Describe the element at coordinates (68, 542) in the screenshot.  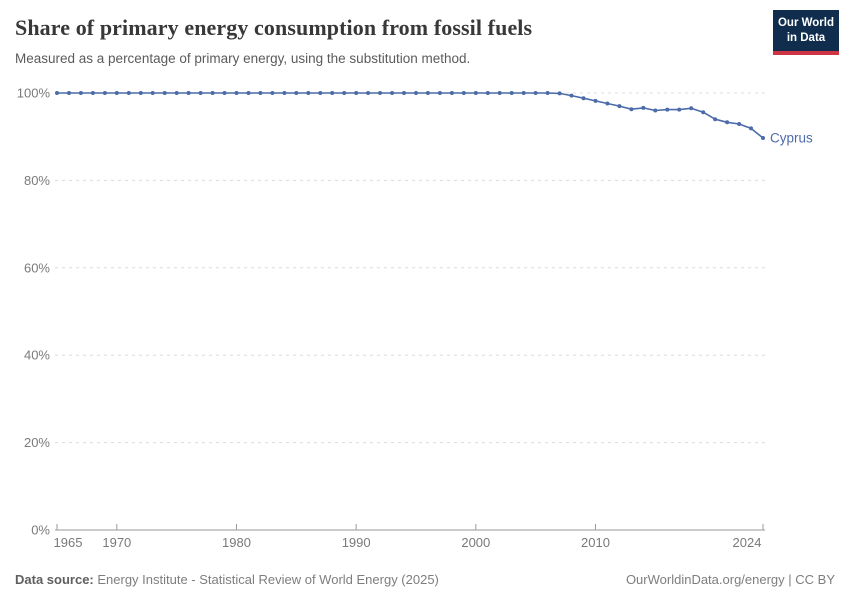
I see `svg-text: 1965` at that location.